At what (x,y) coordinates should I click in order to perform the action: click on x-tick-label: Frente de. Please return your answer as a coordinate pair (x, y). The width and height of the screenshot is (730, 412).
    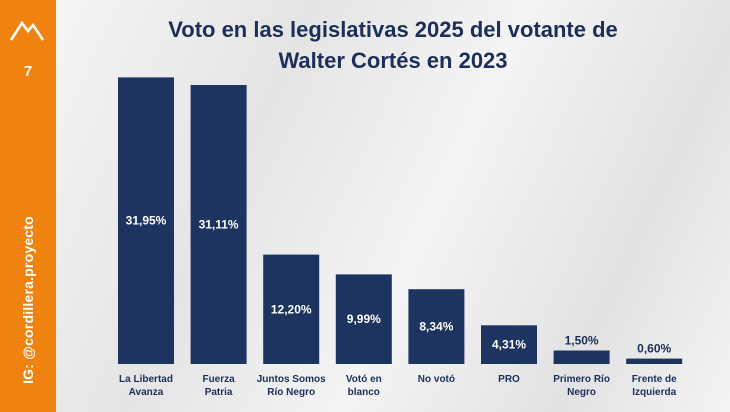
    Looking at the image, I should click on (654, 379).